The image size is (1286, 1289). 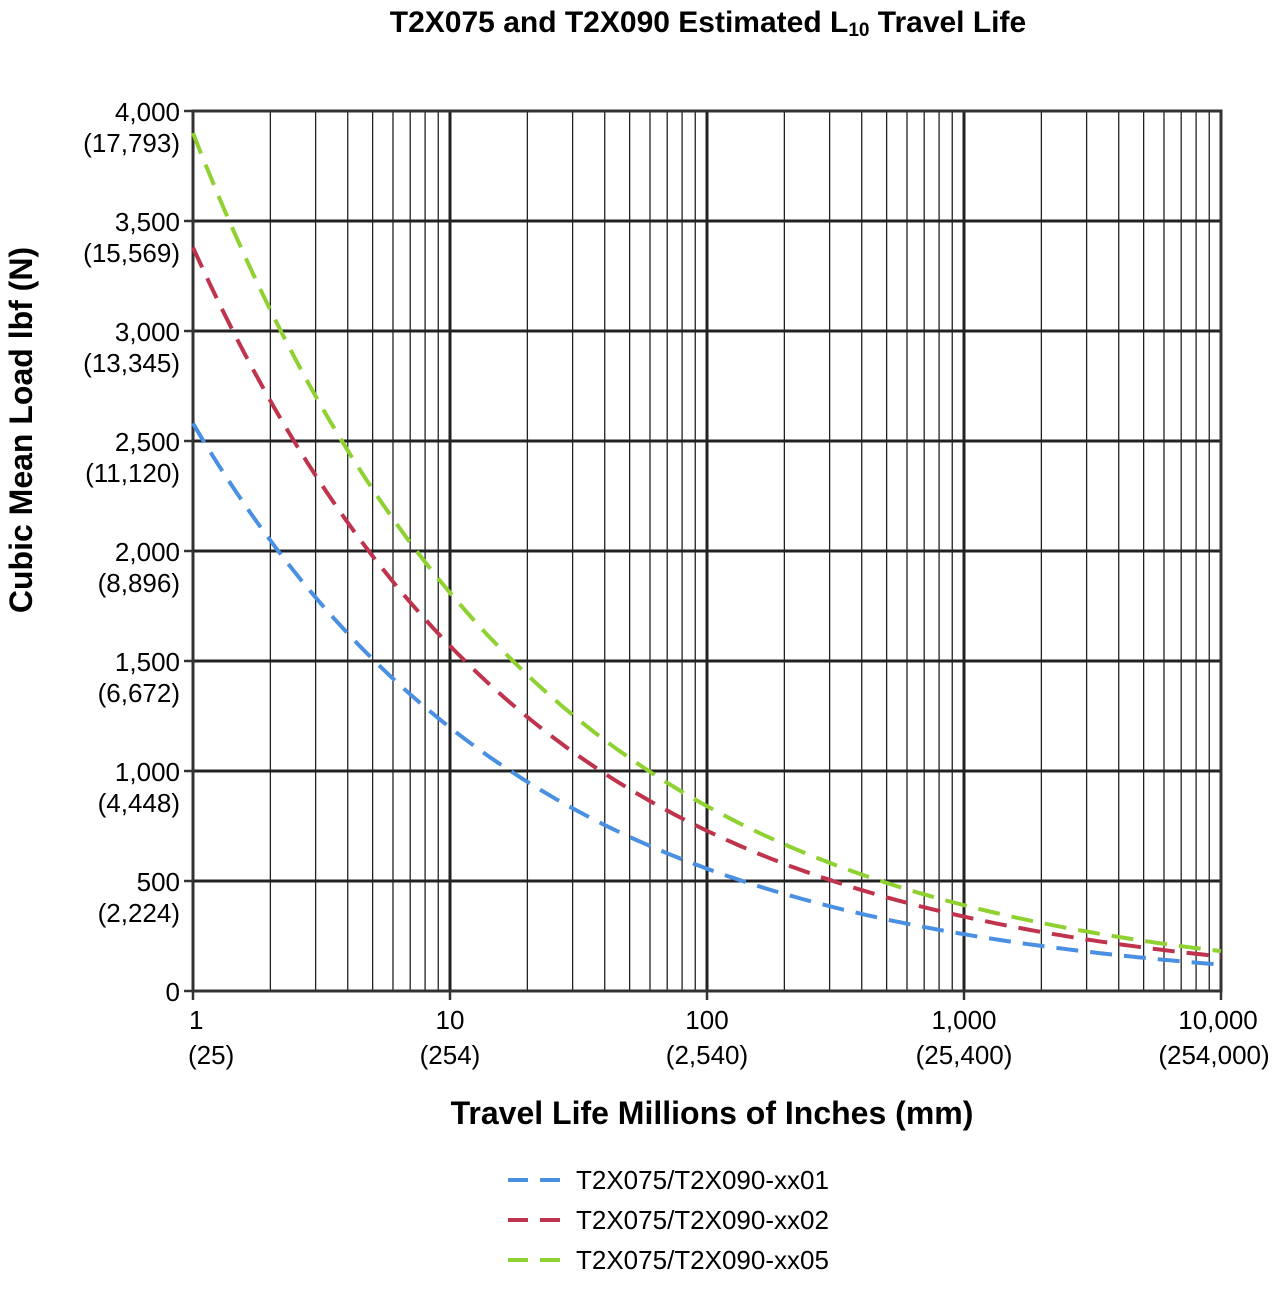 What do you see at coordinates (712, 1113) in the screenshot?
I see `x-axis-title: Travel Life Millions of Inches (mm)` at bounding box center [712, 1113].